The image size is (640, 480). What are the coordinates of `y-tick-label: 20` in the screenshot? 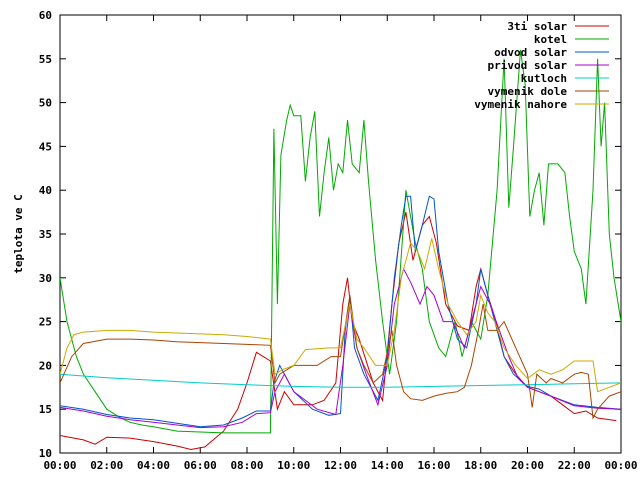 It's located at (45, 365).